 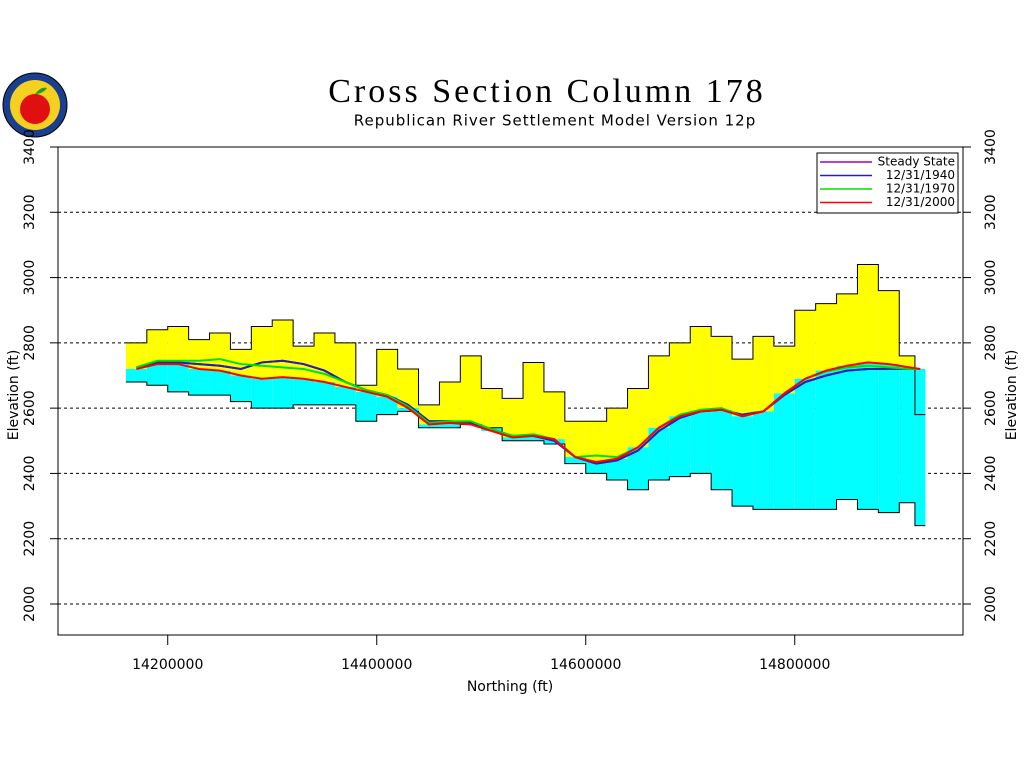 I want to click on y-tick-label: 2600, so click(x=30, y=408).